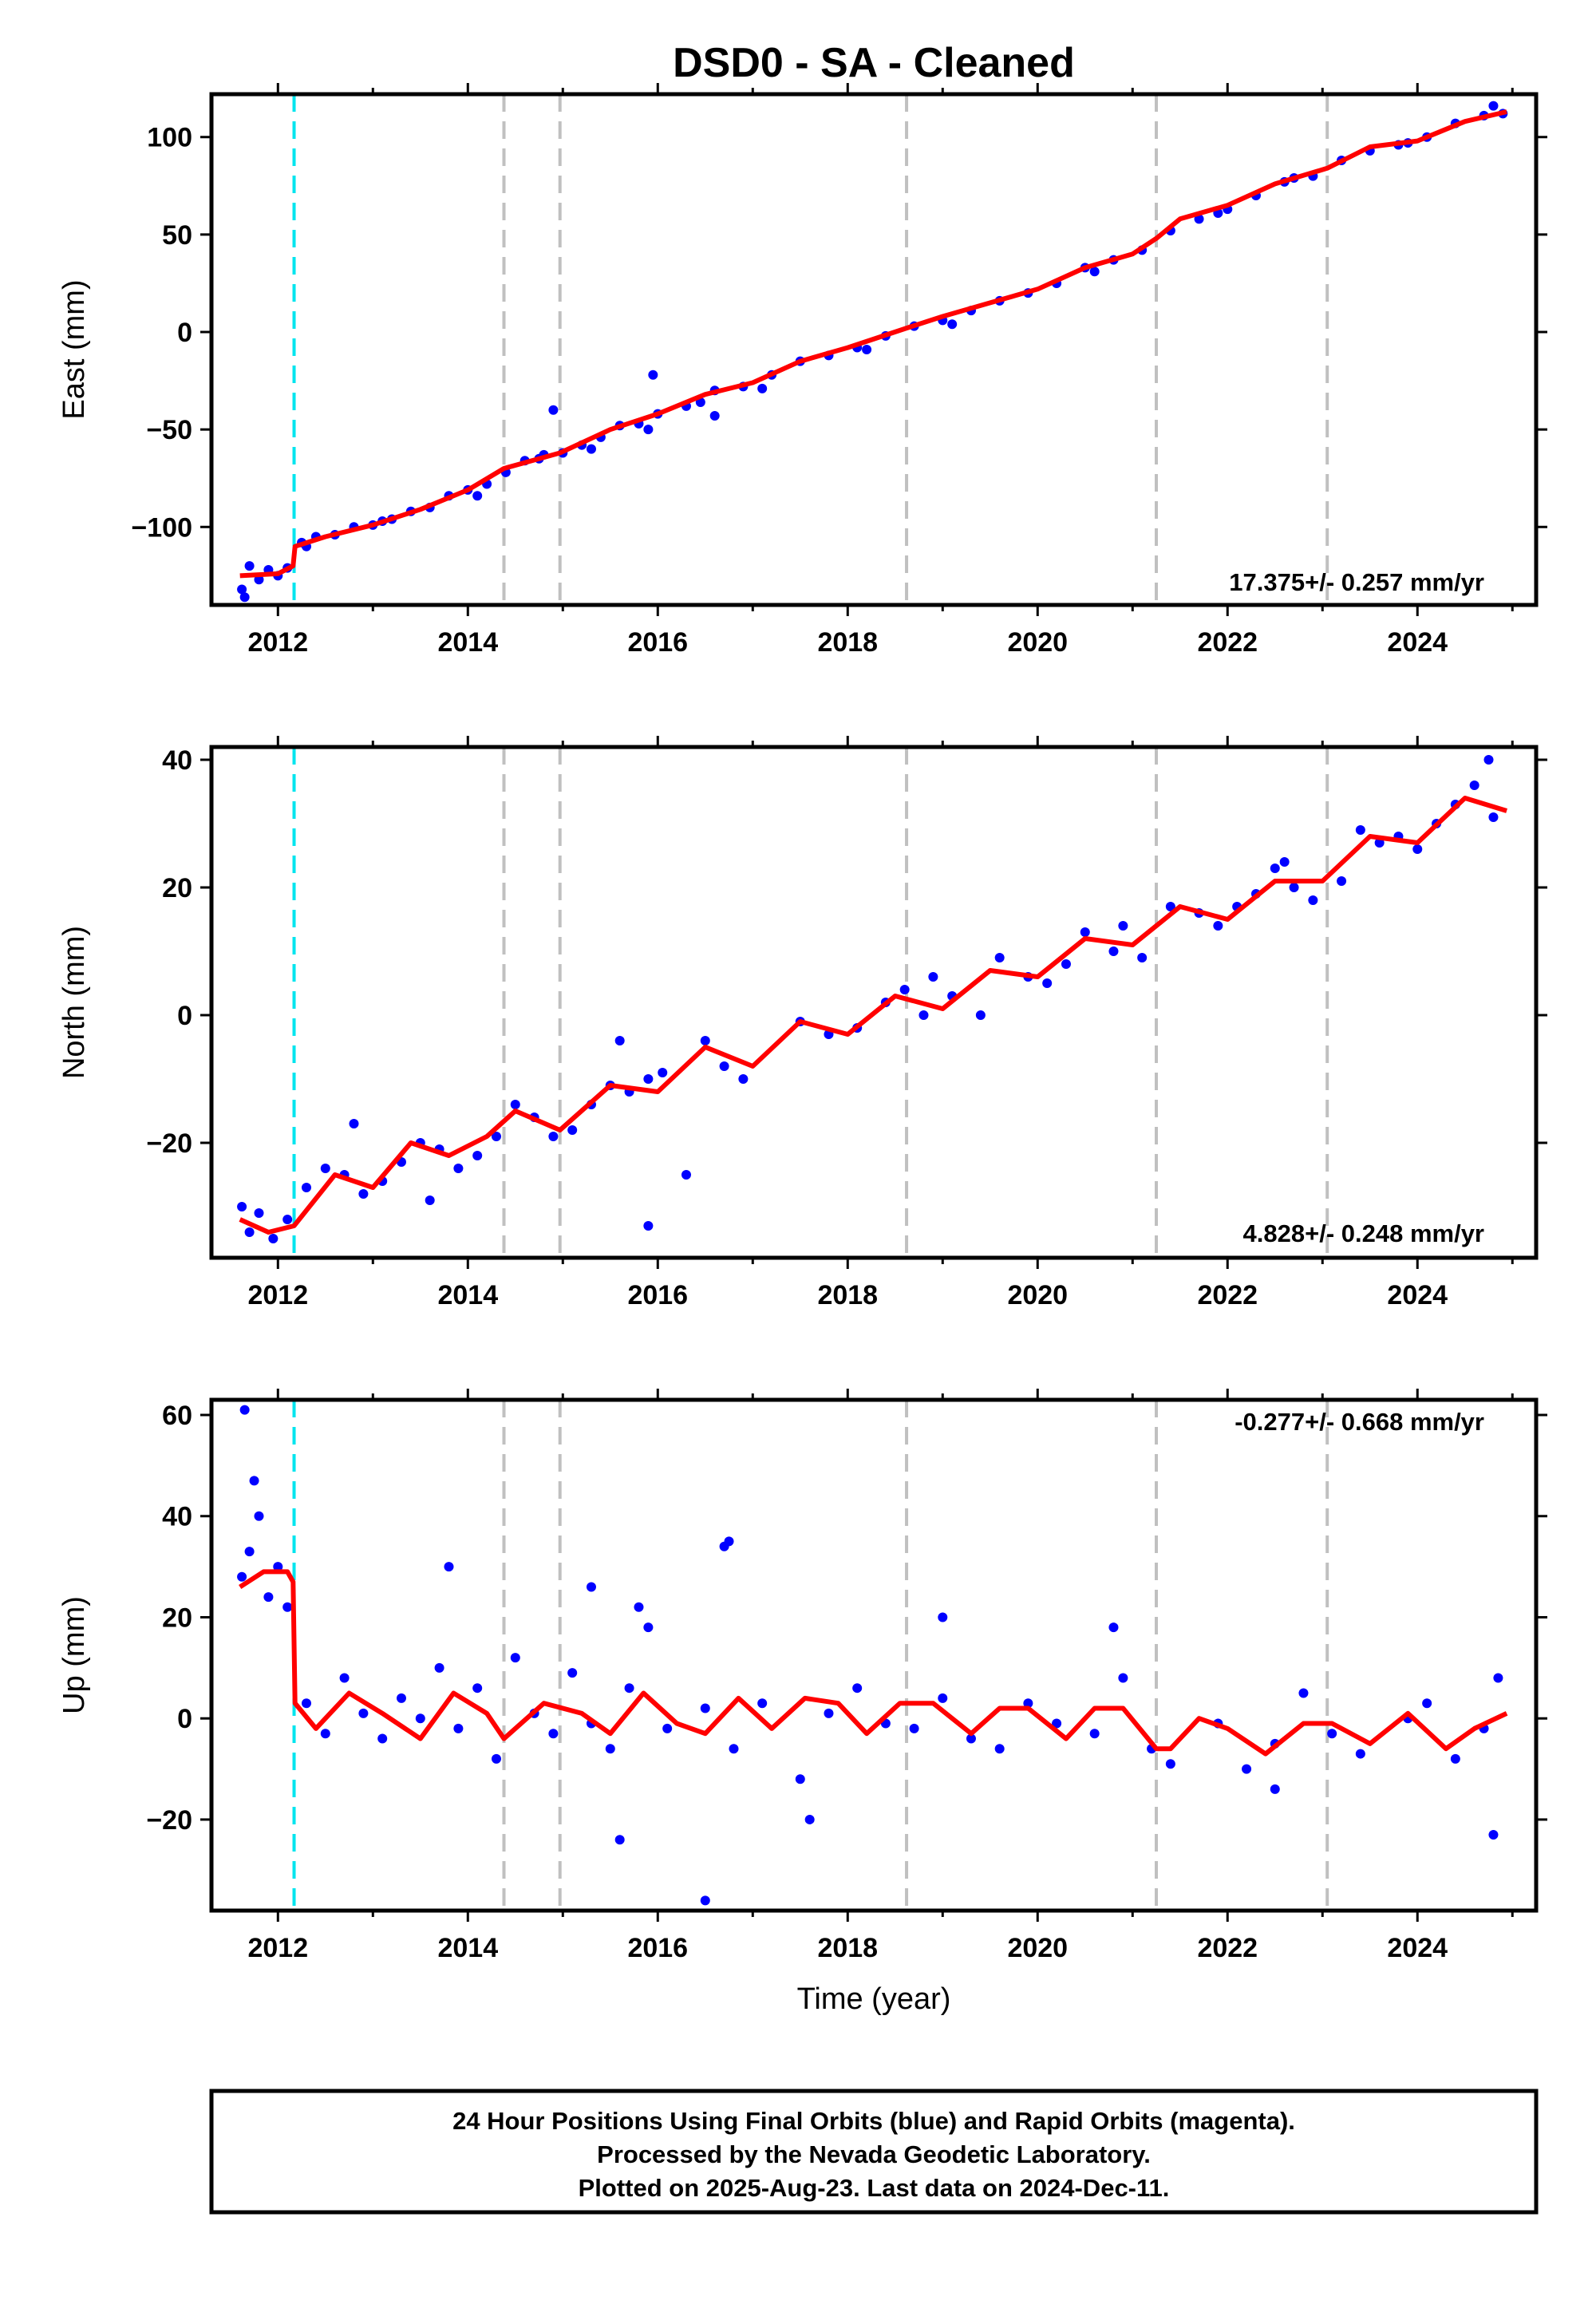 This screenshot has width=1596, height=2316. What do you see at coordinates (169, 430) in the screenshot?
I see `east-y-tick-label: −50` at bounding box center [169, 430].